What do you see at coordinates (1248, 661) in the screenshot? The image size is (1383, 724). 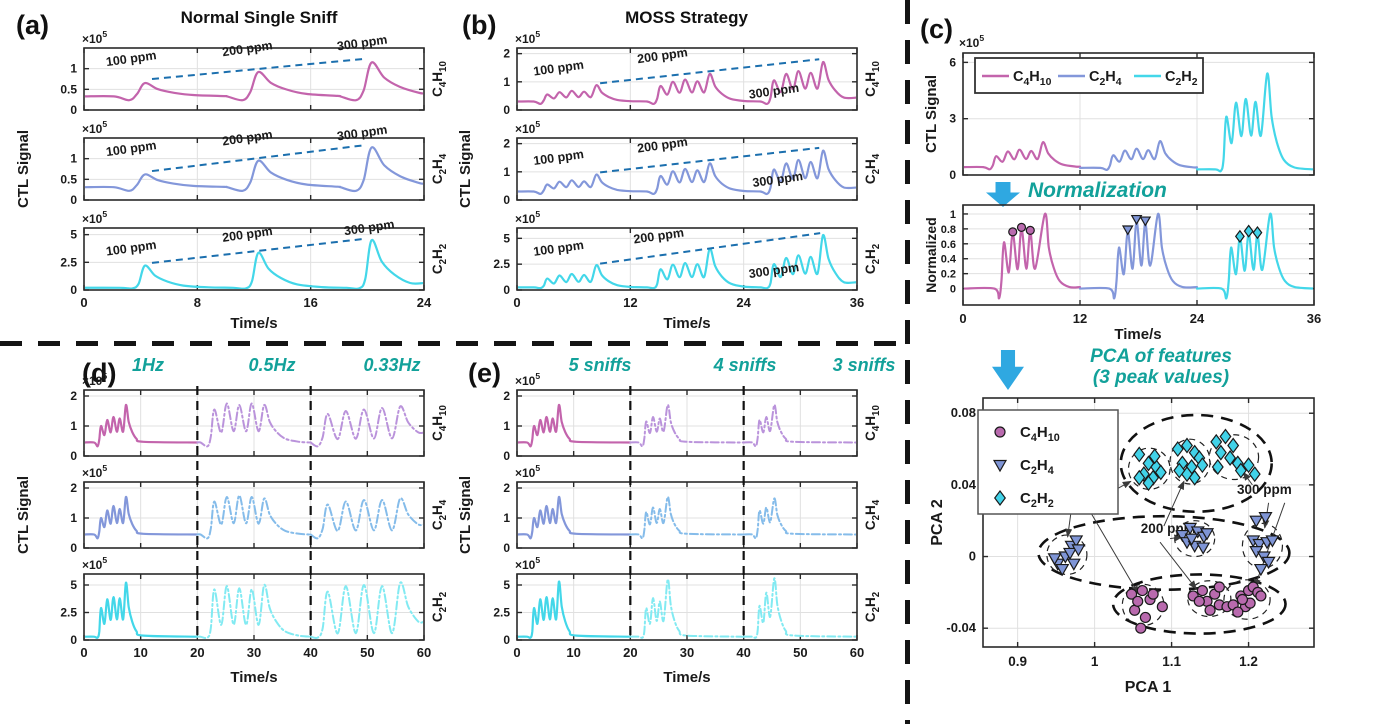 I see `svg-text: 1.2` at bounding box center [1248, 661].